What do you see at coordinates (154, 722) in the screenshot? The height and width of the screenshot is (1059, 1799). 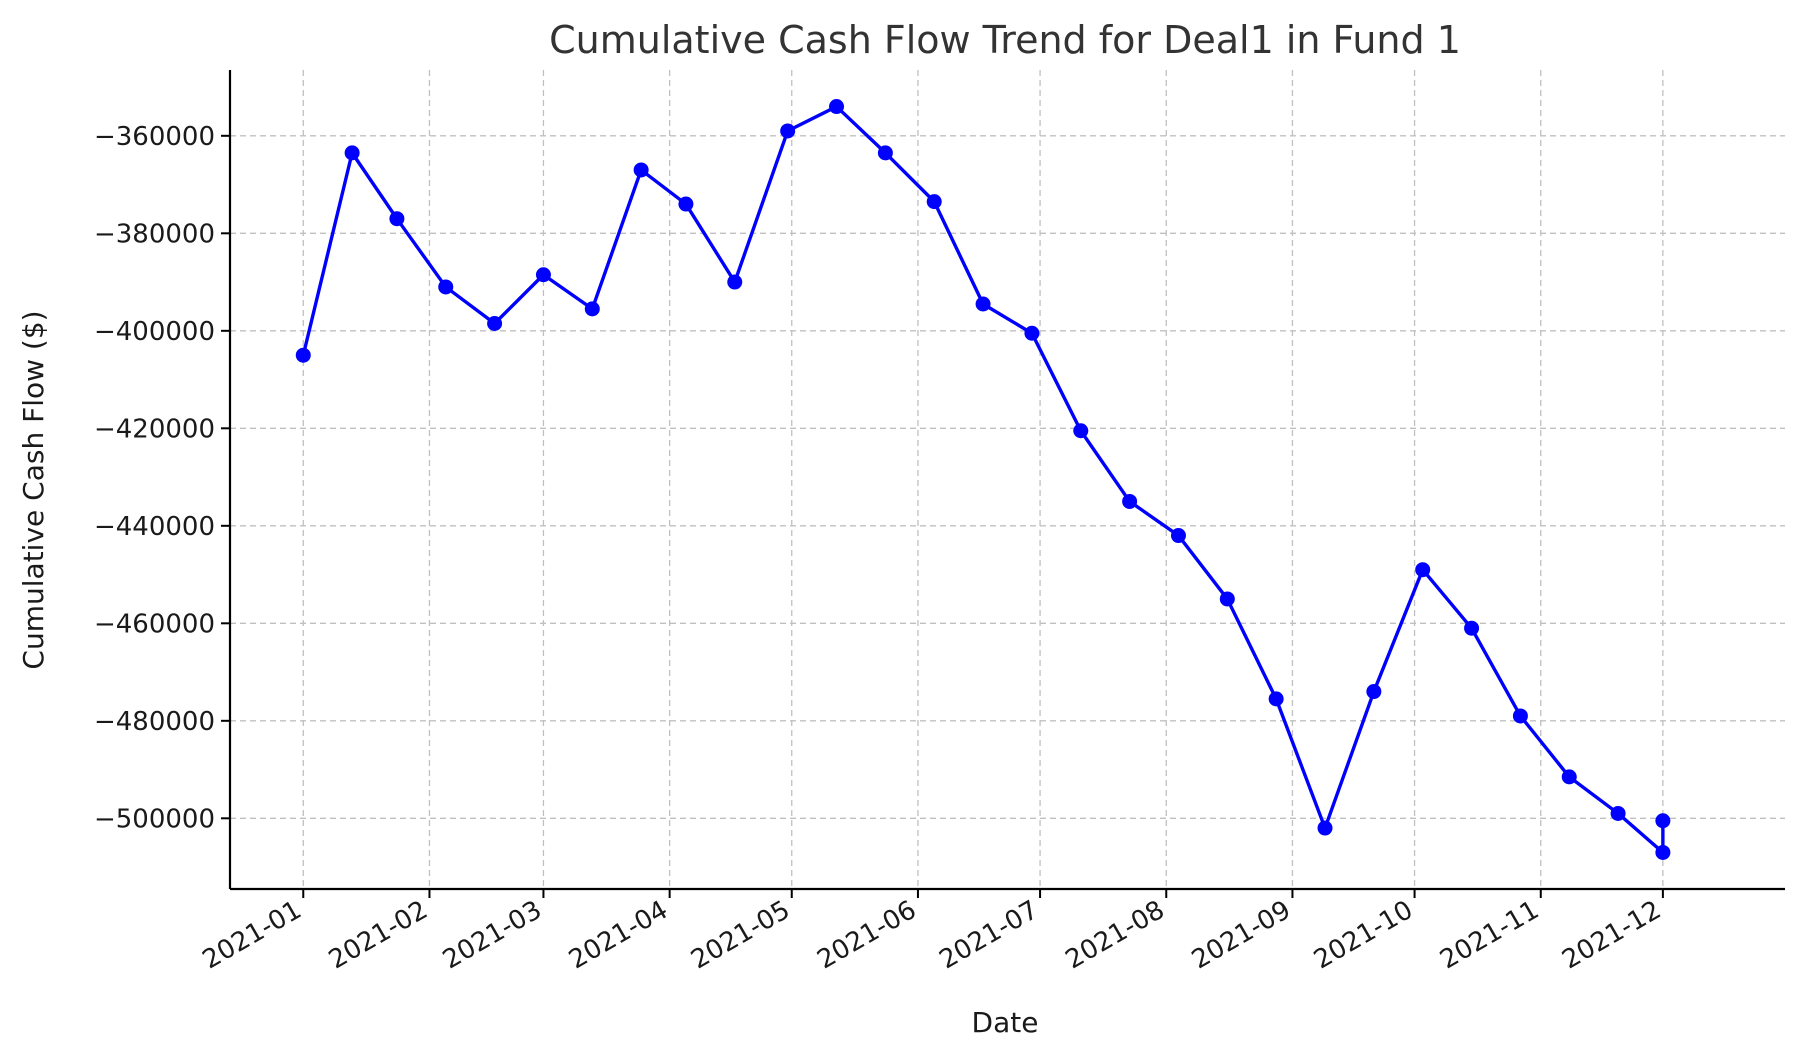 I see `y-tick-label: −480000` at bounding box center [154, 722].